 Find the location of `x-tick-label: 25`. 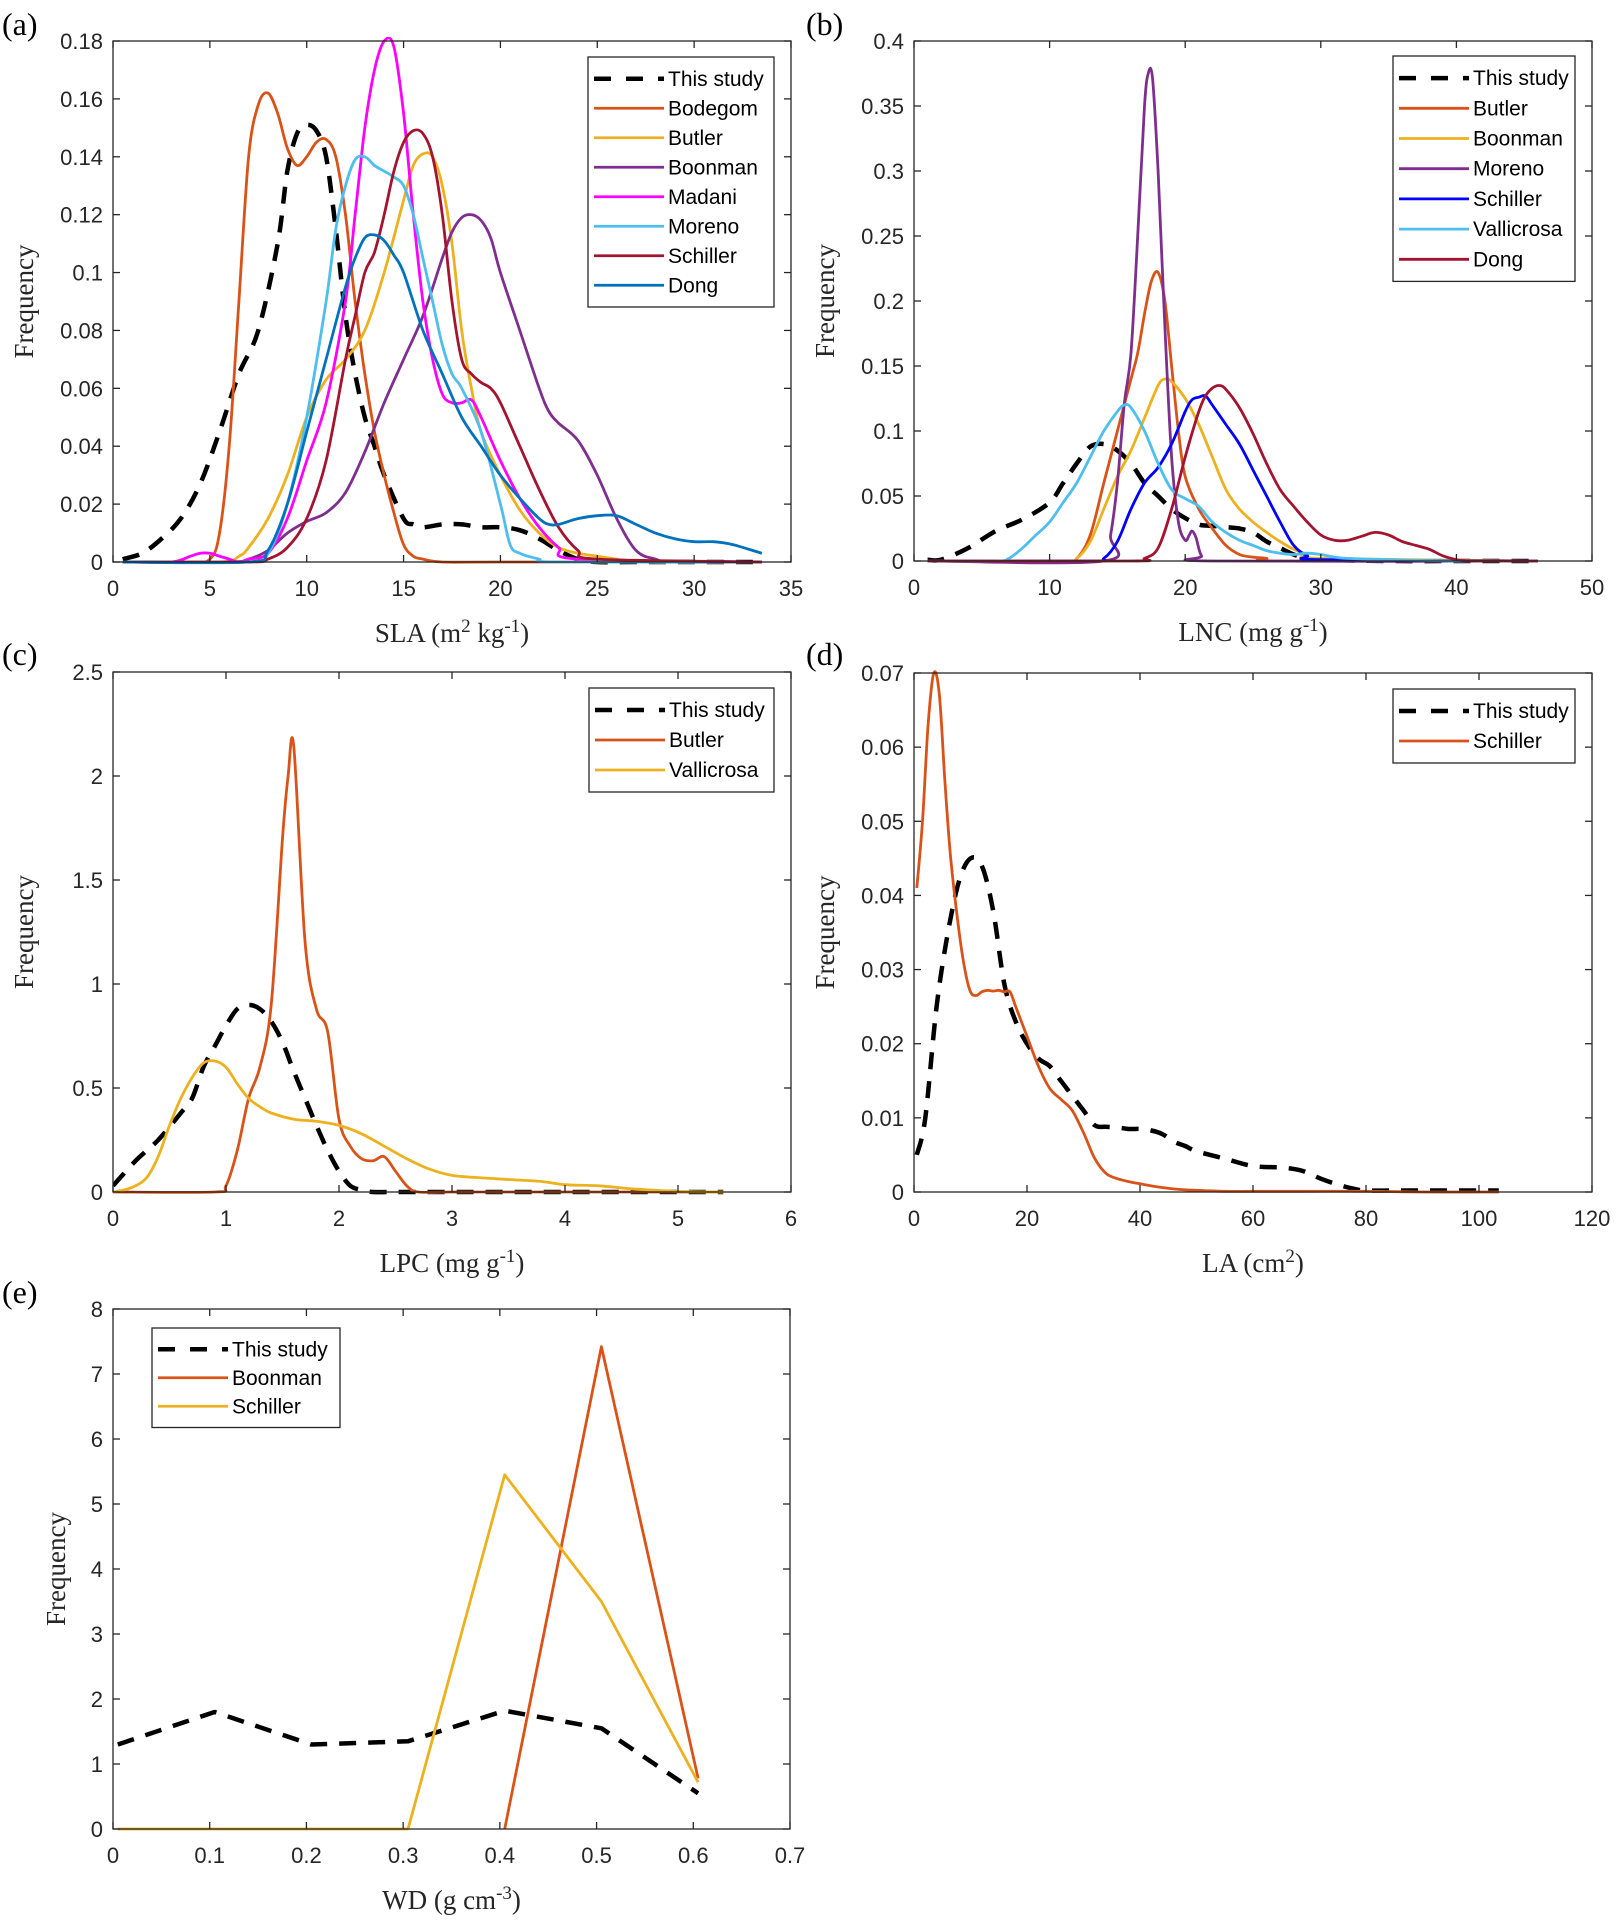

x-tick-label: 25 is located at coordinates (597, 588).